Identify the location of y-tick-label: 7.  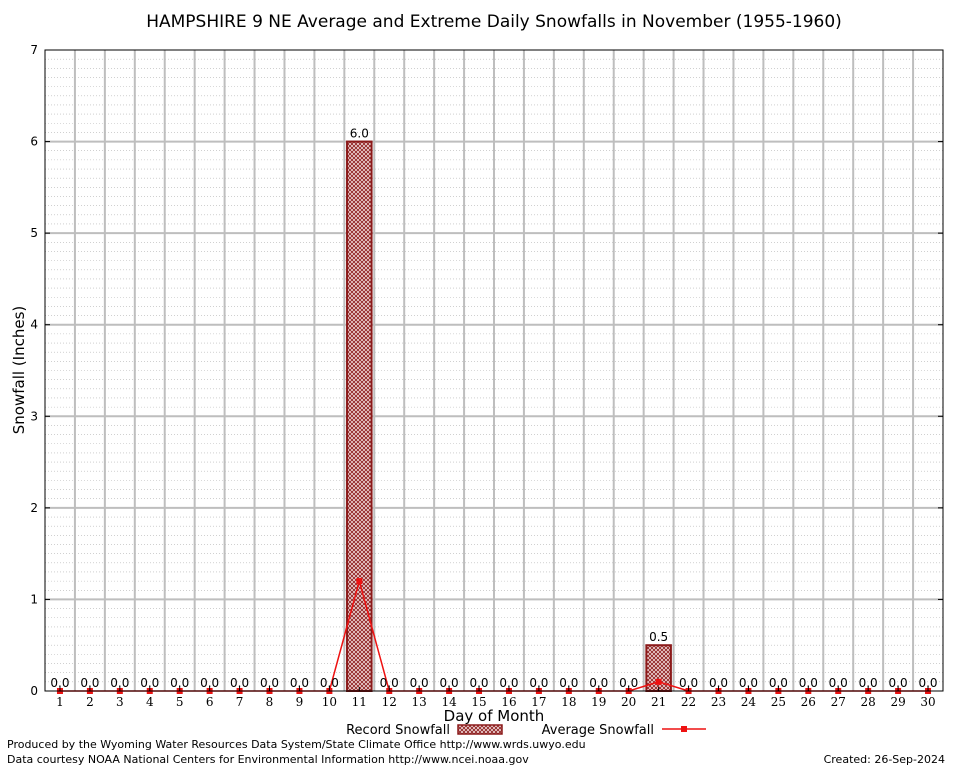
(34, 50).